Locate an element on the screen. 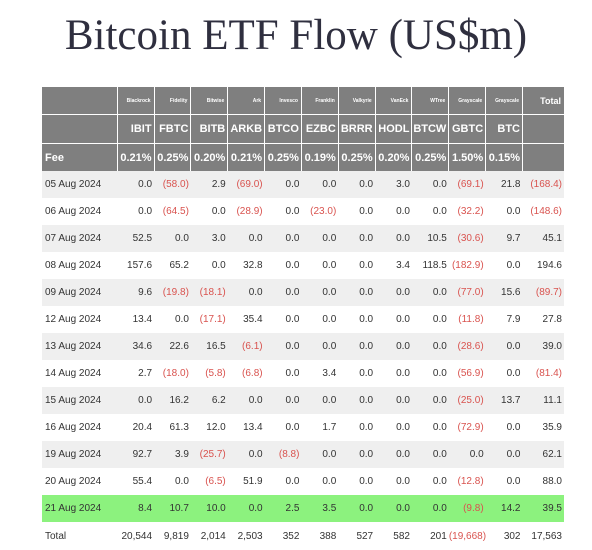 Image resolution: width=592 pixels, height=550 pixels. flow-cell: 3.0 is located at coordinates (209, 238).